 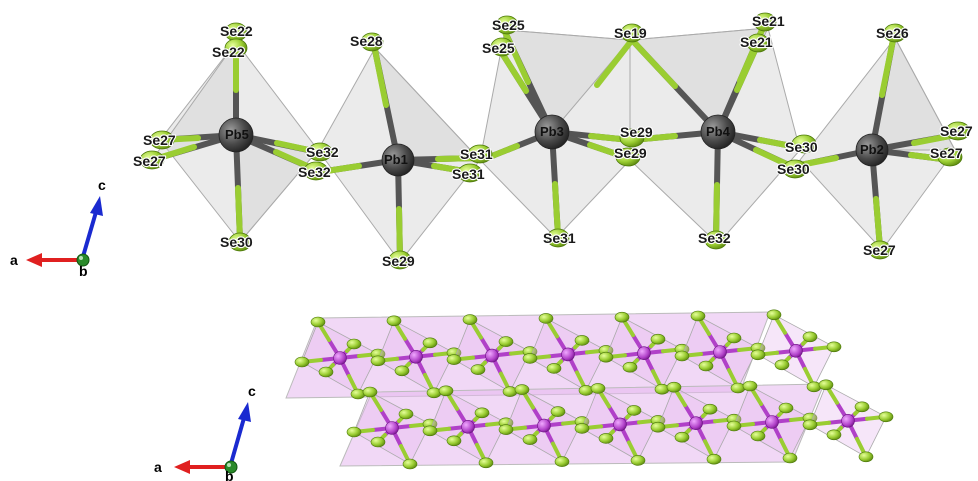 I want to click on se-atom-se29-a, so click(x=632, y=138).